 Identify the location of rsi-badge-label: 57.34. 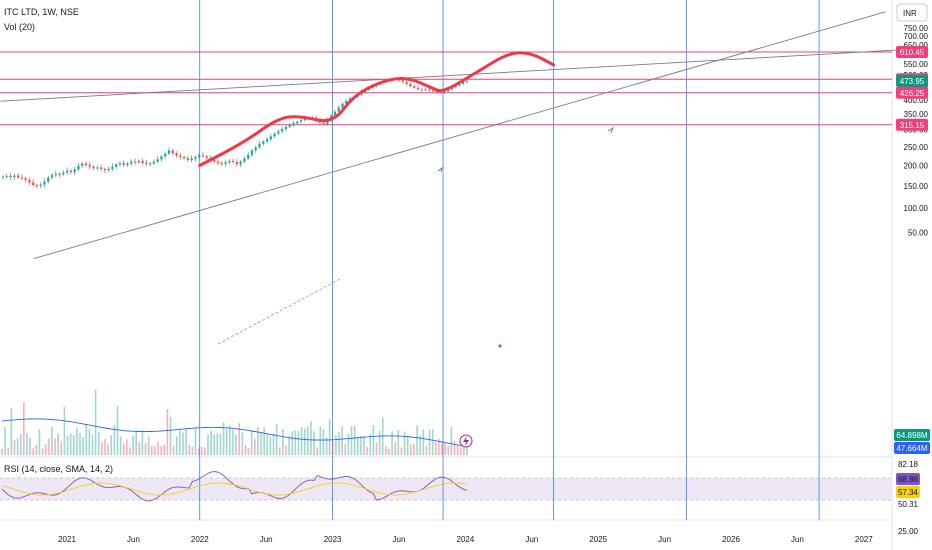
(908, 492).